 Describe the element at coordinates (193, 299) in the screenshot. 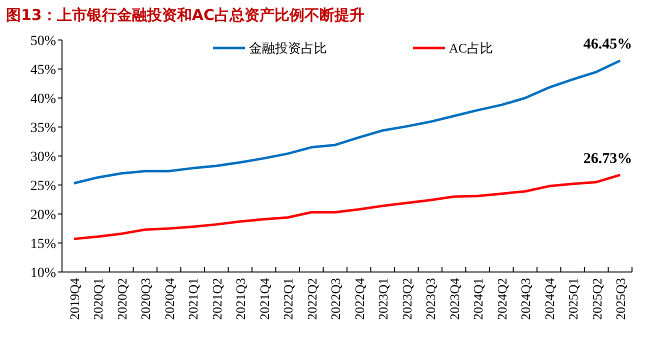

I see `x-tick-label: 2021Q1` at that location.